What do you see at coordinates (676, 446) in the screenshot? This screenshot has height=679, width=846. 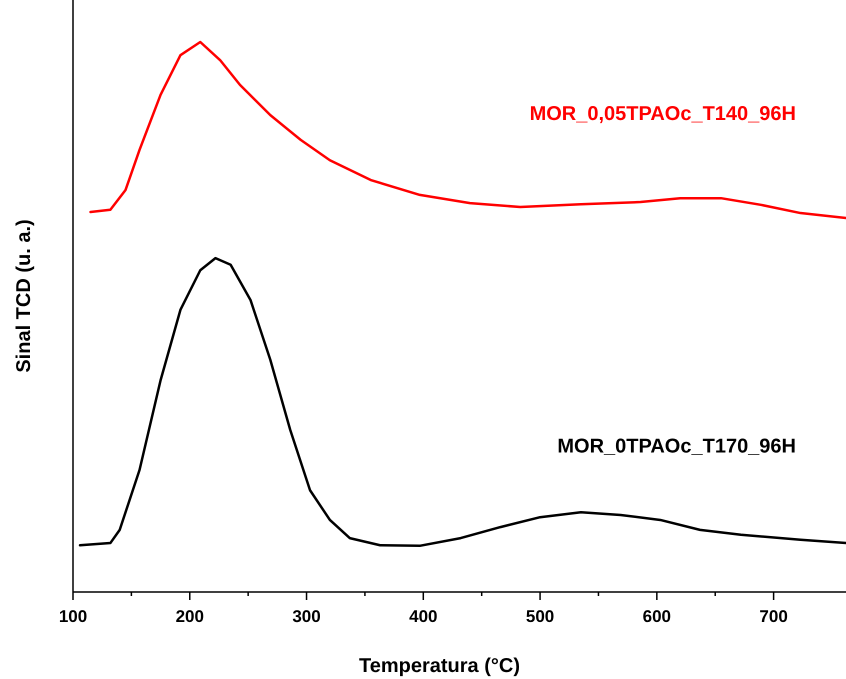 I see `text: MOR_0TPAOc_T170_96H` at bounding box center [676, 446].